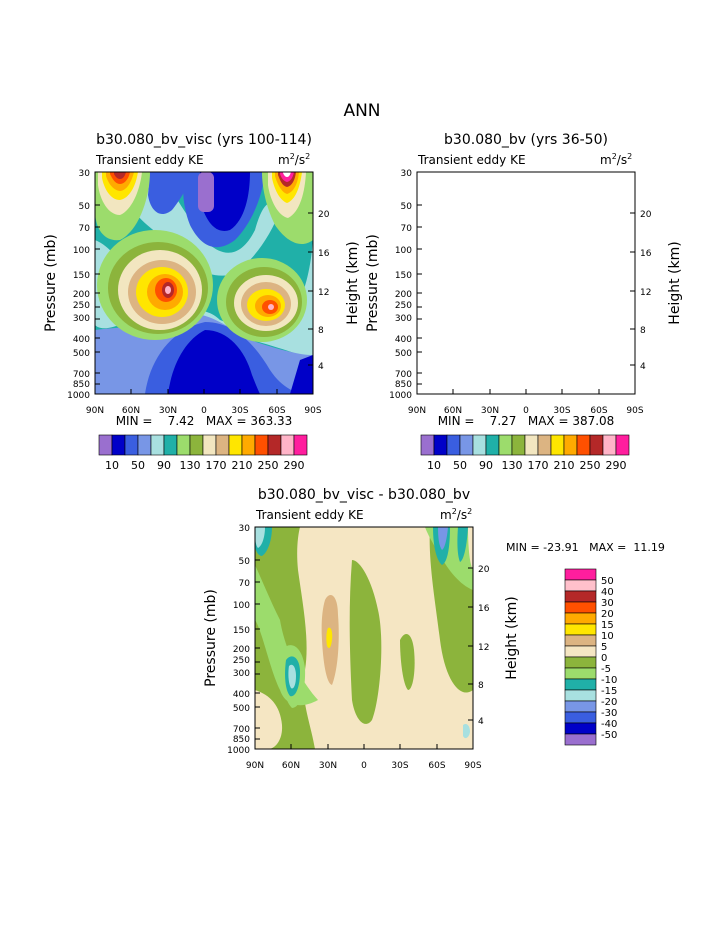 The image size is (723, 935). What do you see at coordinates (294, 465) in the screenshot?
I see `panel-a-colorbar-label-290: 290` at bounding box center [294, 465].